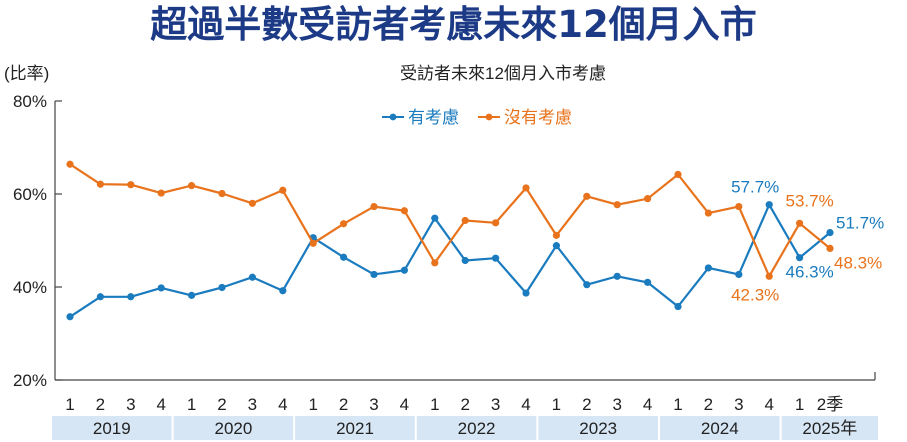 The image size is (907, 442). I want to click on year-label: 2023, so click(598, 428).